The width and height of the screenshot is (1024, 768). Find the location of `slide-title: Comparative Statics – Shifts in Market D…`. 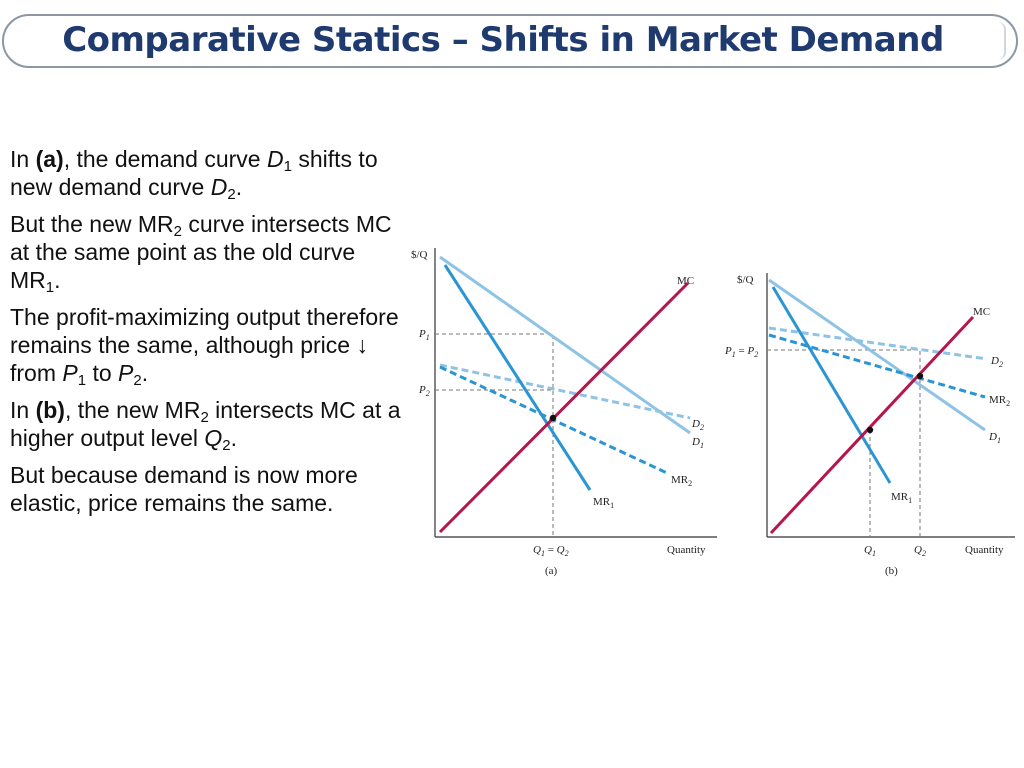

slide-title: Comparative Statics – Shifts in Market D… is located at coordinates (503, 40).